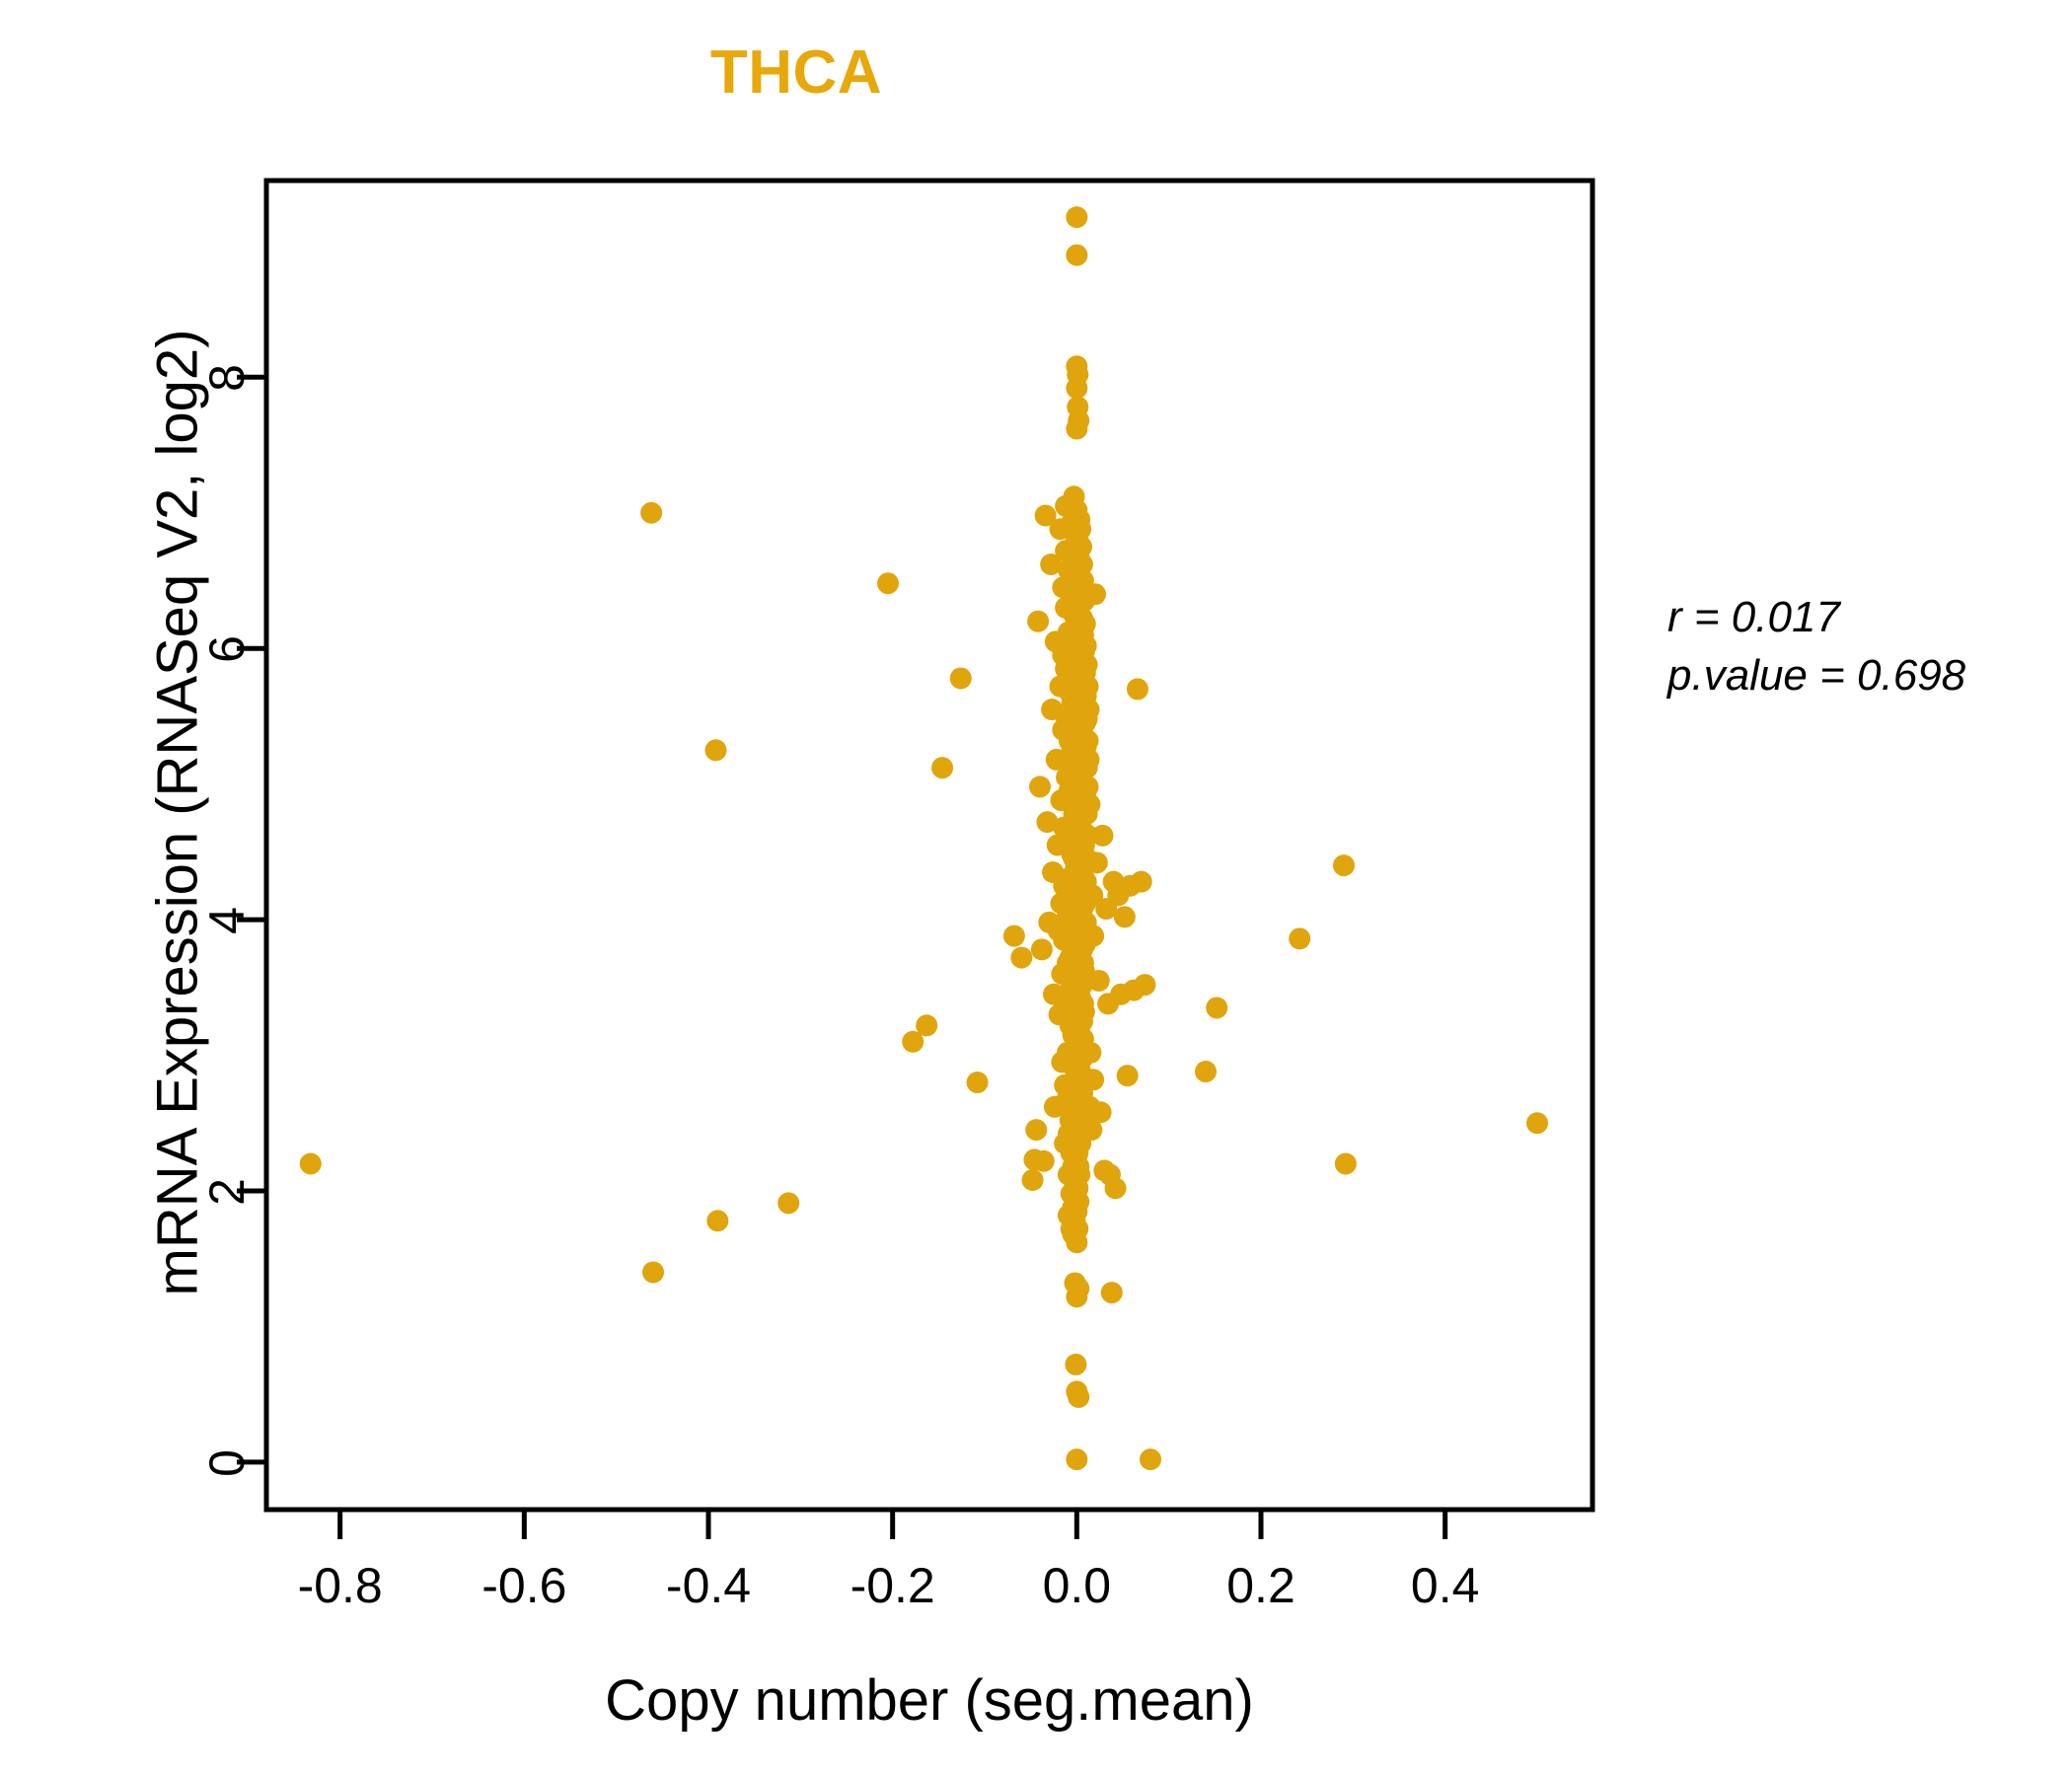  I want to click on y-tick-label: 4, so click(227, 921).